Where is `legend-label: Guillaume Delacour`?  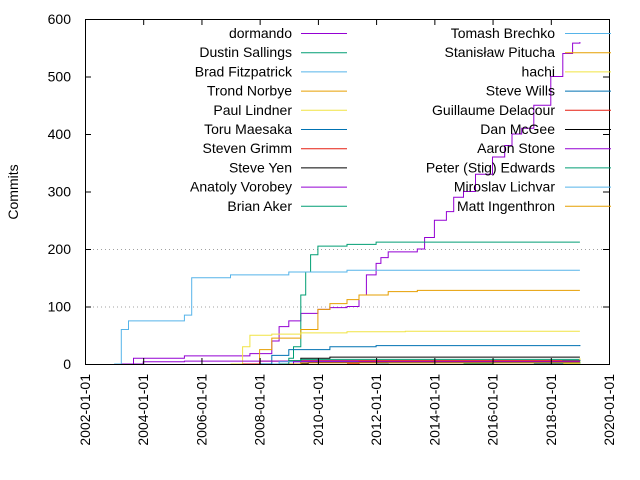
legend-label: Guillaume Delacour is located at coordinates (493, 110).